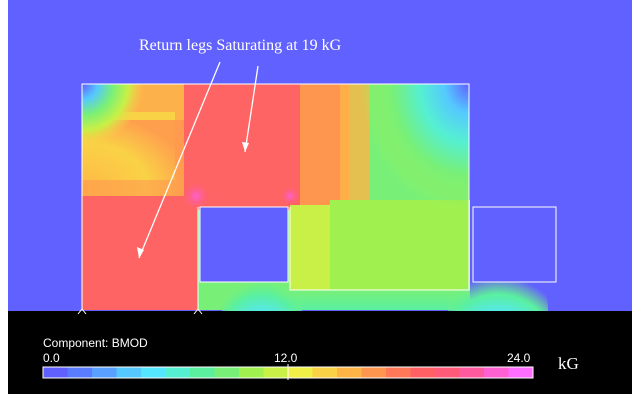 The width and height of the screenshot is (632, 394). Describe the element at coordinates (95, 343) in the screenshot. I see `colorbar-component-label: Component: BMOD` at that location.